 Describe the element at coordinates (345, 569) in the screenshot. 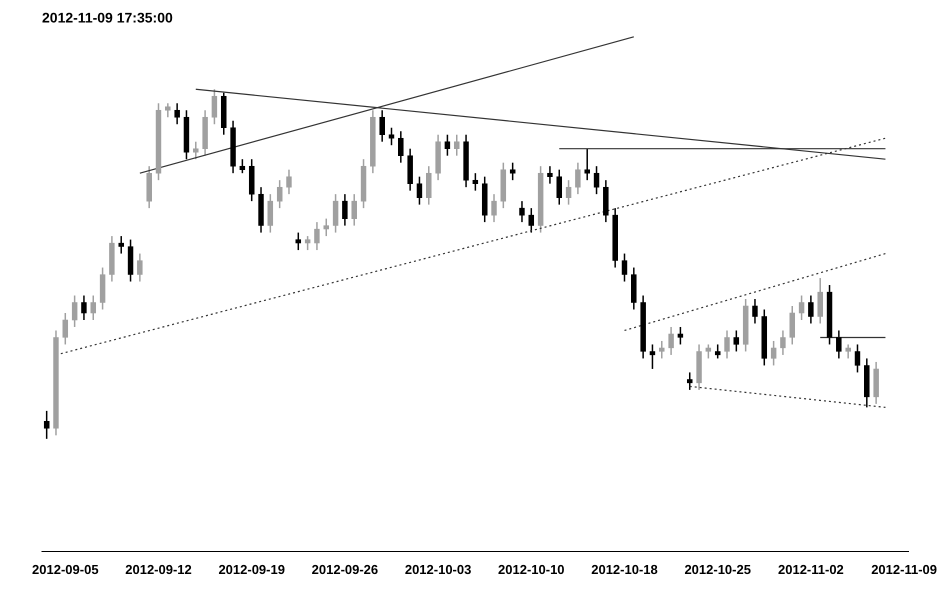

I see `x-tick-label: 2012-09-26` at that location.